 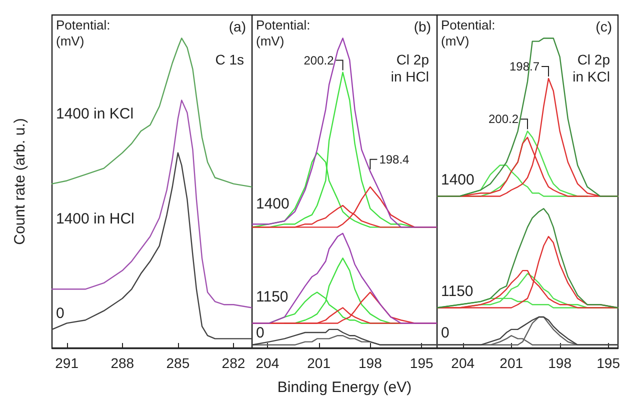 What do you see at coordinates (344, 387) in the screenshot?
I see `x-axis-title: Binding Energy (eV)` at bounding box center [344, 387].